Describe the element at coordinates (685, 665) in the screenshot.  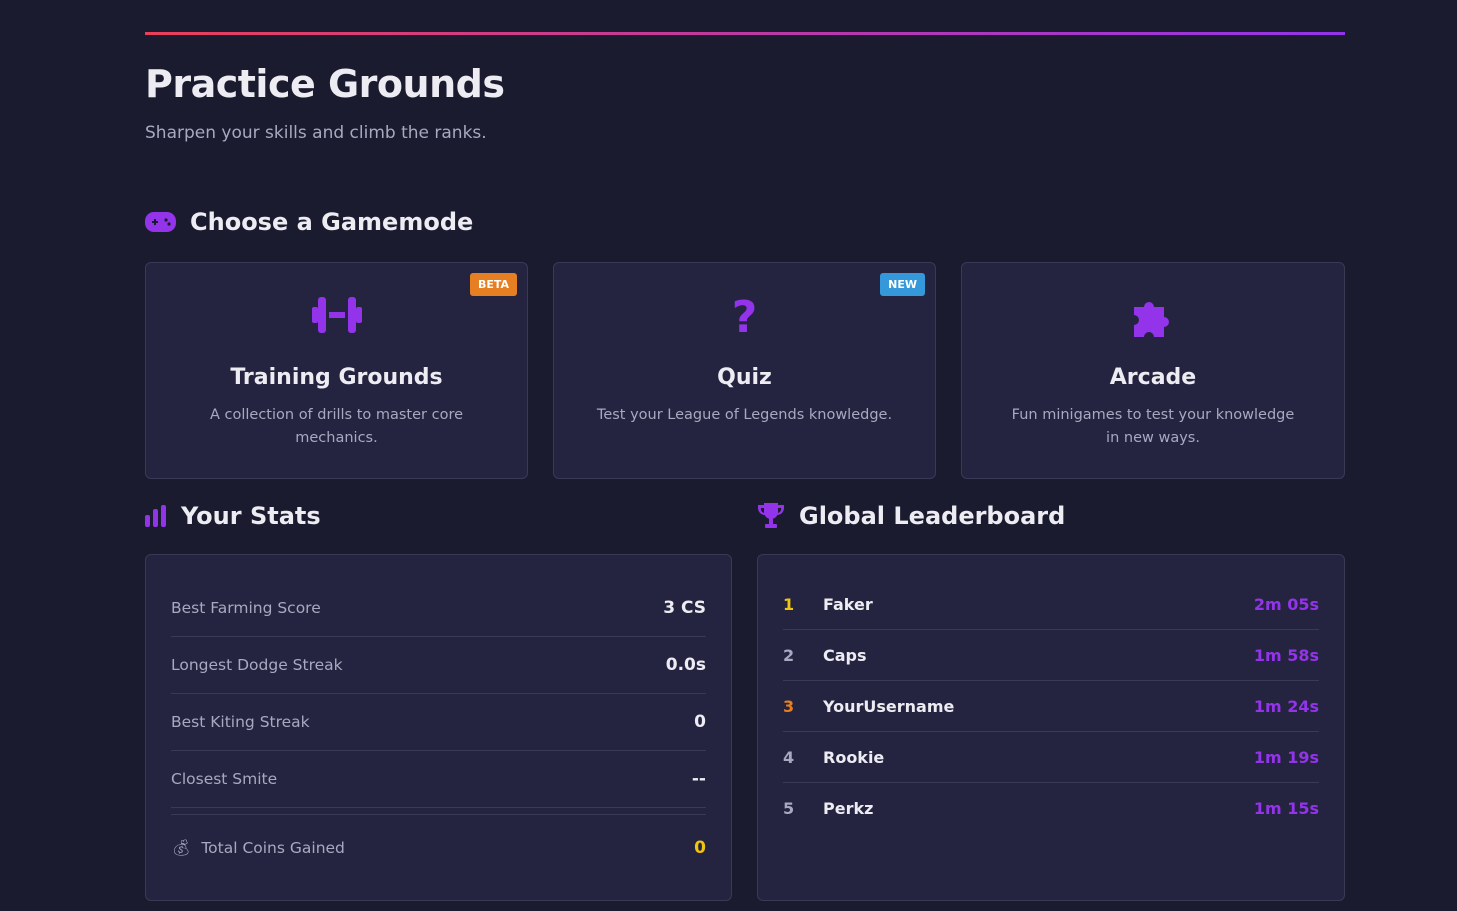
I see `stat-value: 0.0s` at that location.